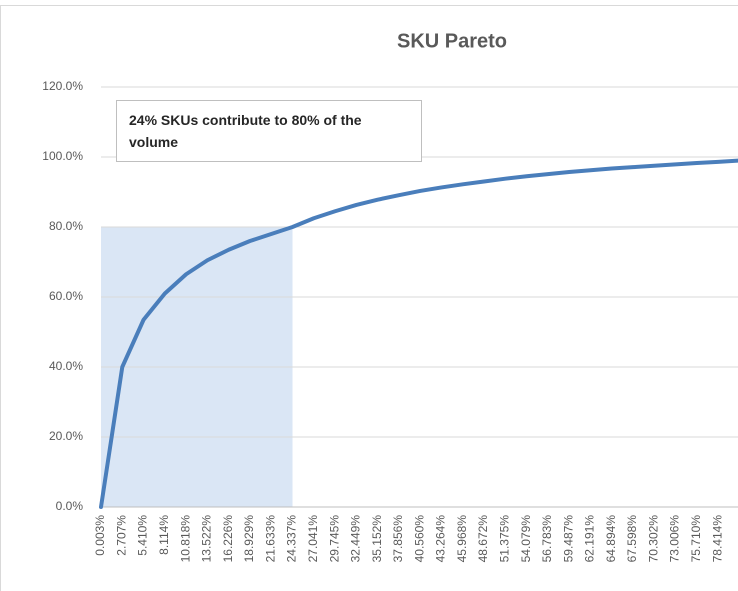 The image size is (738, 591). What do you see at coordinates (441, 539) in the screenshot?
I see `x-tick-label: 43.264%` at bounding box center [441, 539].